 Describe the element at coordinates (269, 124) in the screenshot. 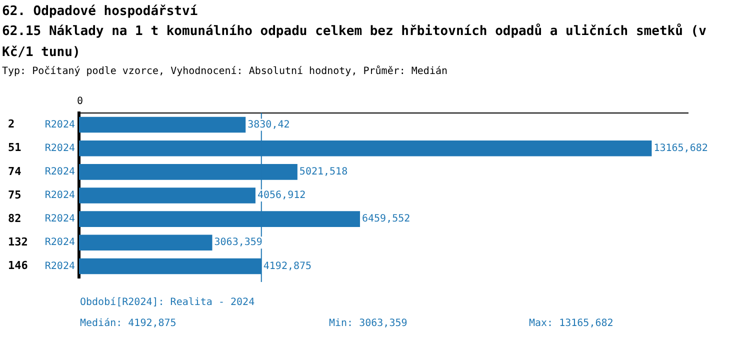

I see `data-label: 3830,42` at that location.